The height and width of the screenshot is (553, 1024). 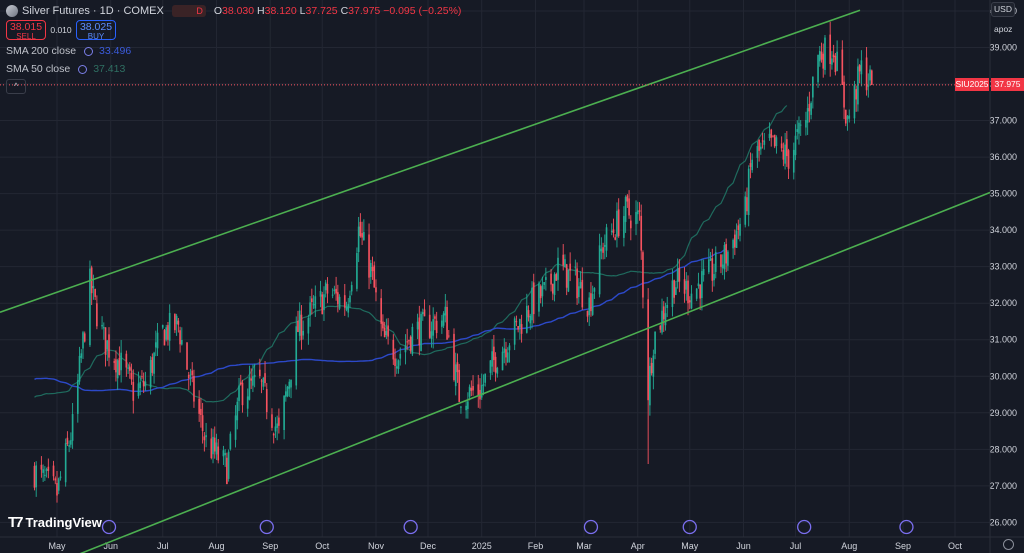 What do you see at coordinates (55, 522) in the screenshot?
I see `tradingview-logo: T7 TradingView` at bounding box center [55, 522].